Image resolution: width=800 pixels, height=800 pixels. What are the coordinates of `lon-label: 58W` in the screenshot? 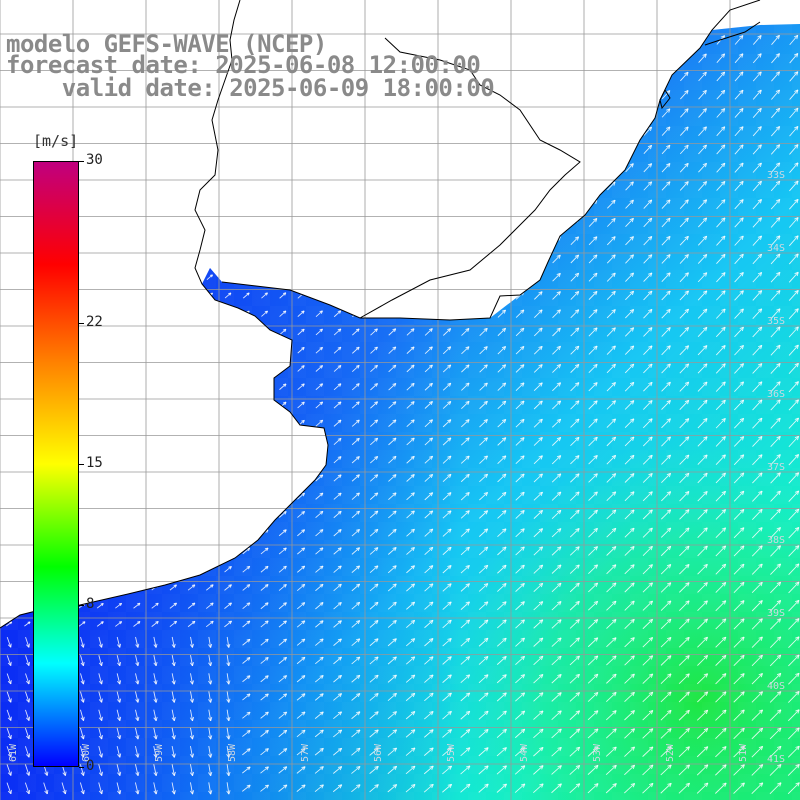 It's located at (232, 752).